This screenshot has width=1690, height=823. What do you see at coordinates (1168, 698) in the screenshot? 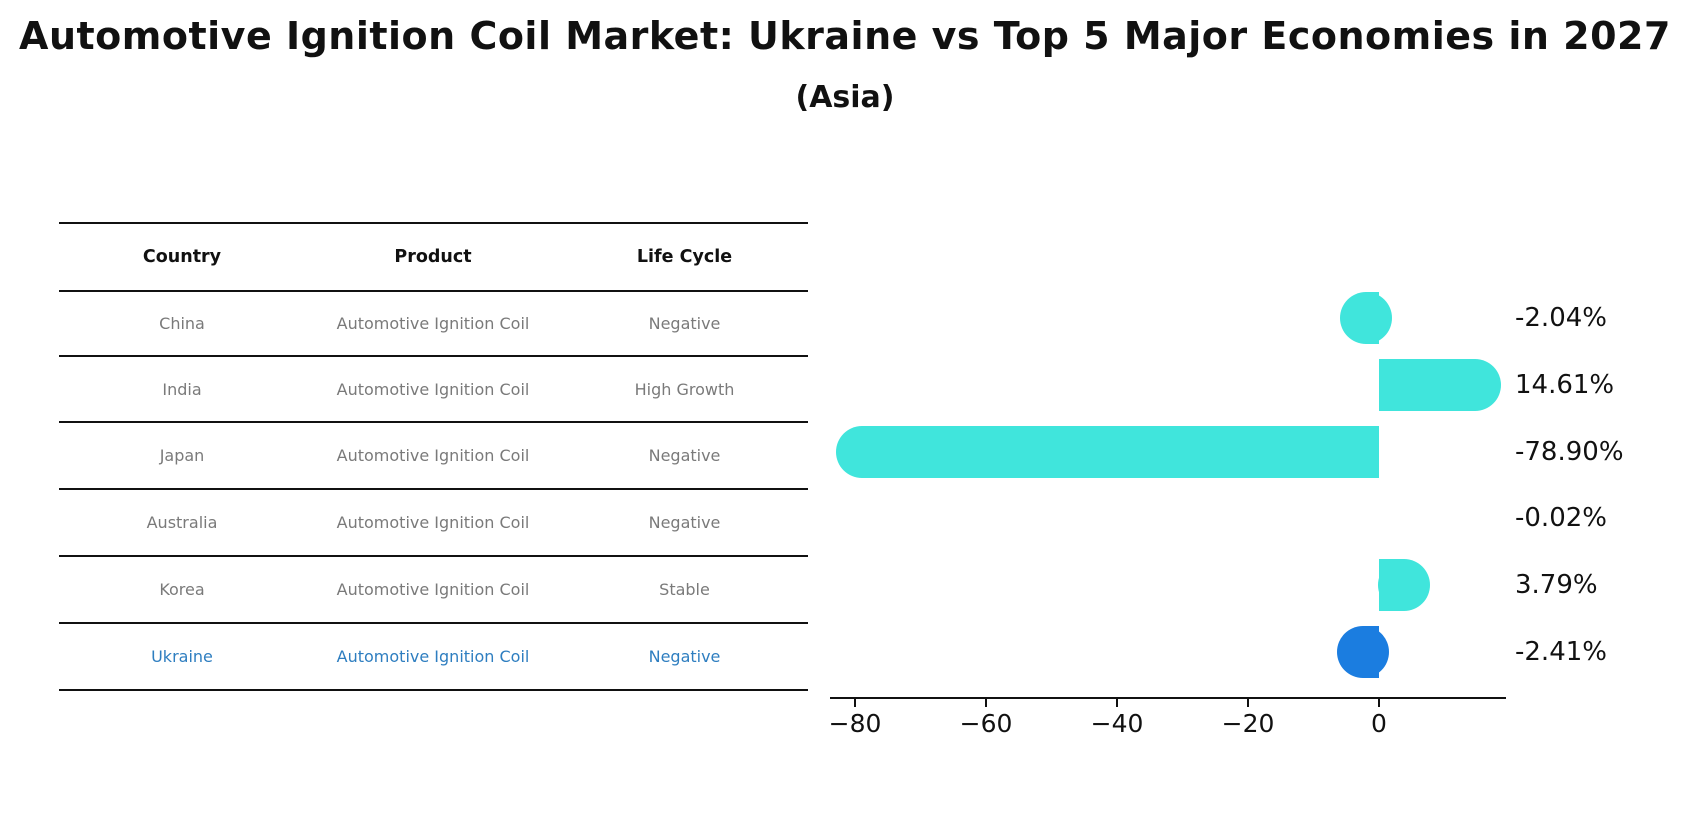
I see `x-axis-line` at bounding box center [1168, 698].